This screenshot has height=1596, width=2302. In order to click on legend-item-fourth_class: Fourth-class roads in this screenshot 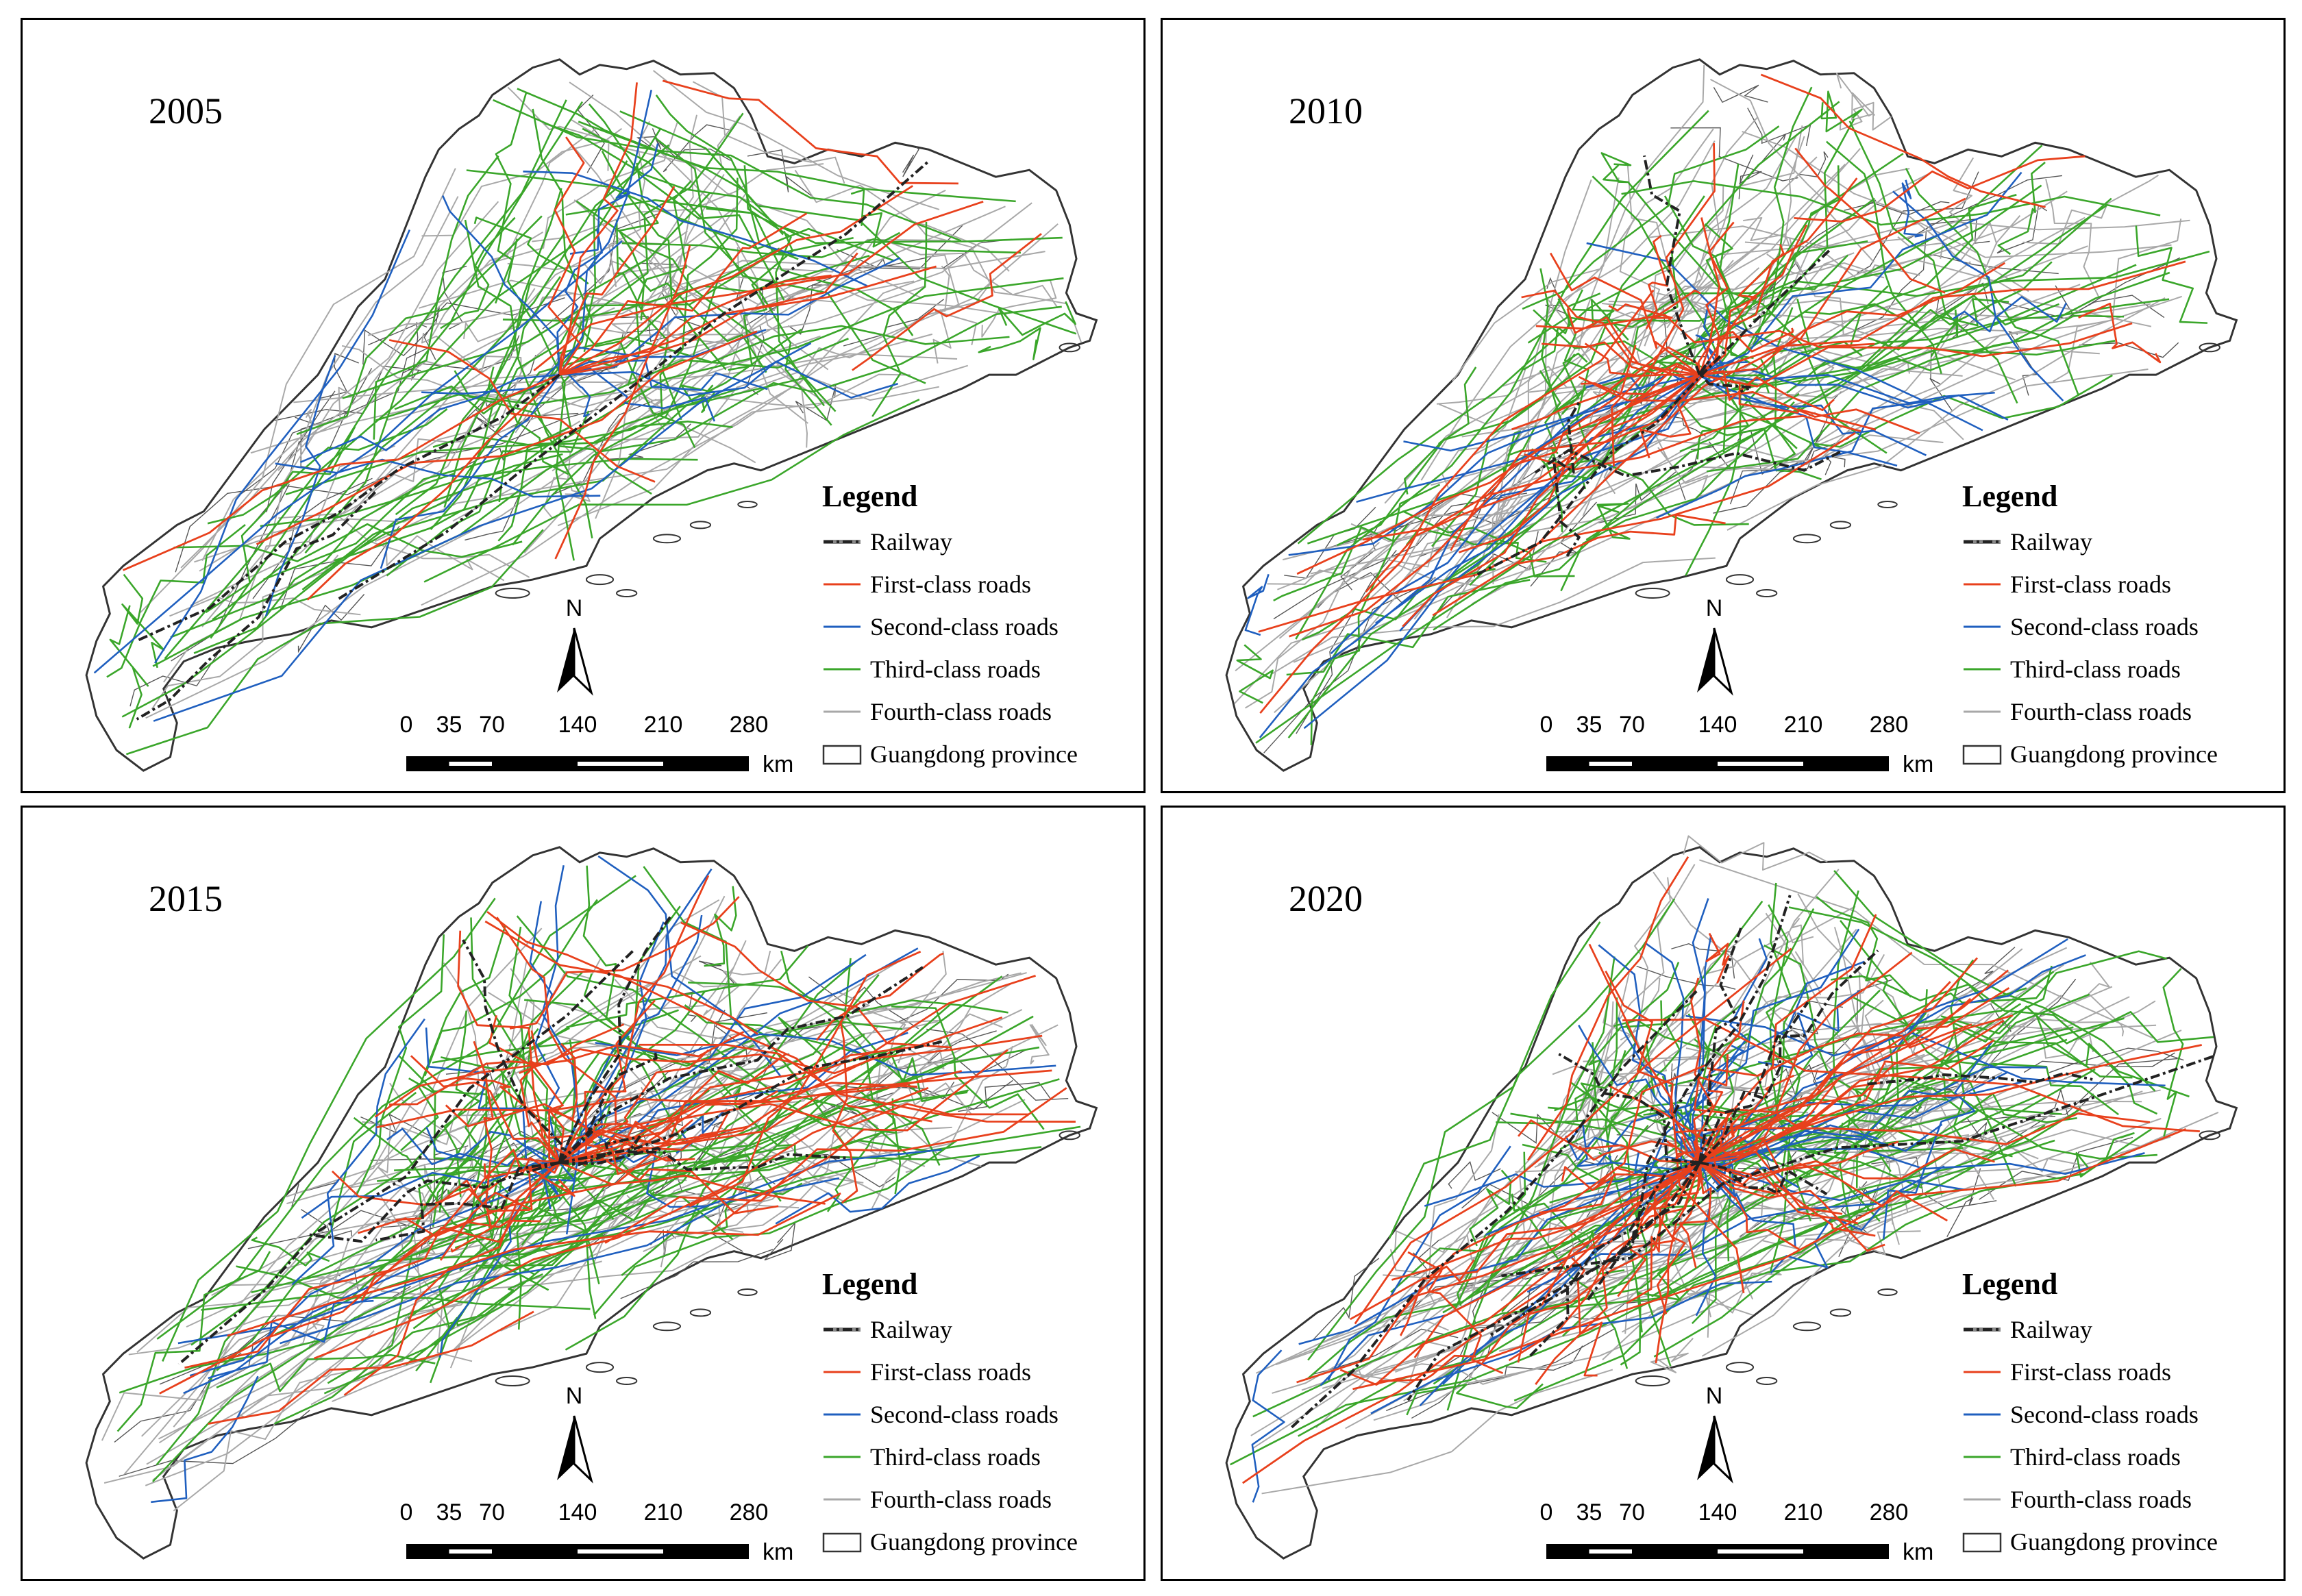, I will do `click(2117, 711)`.